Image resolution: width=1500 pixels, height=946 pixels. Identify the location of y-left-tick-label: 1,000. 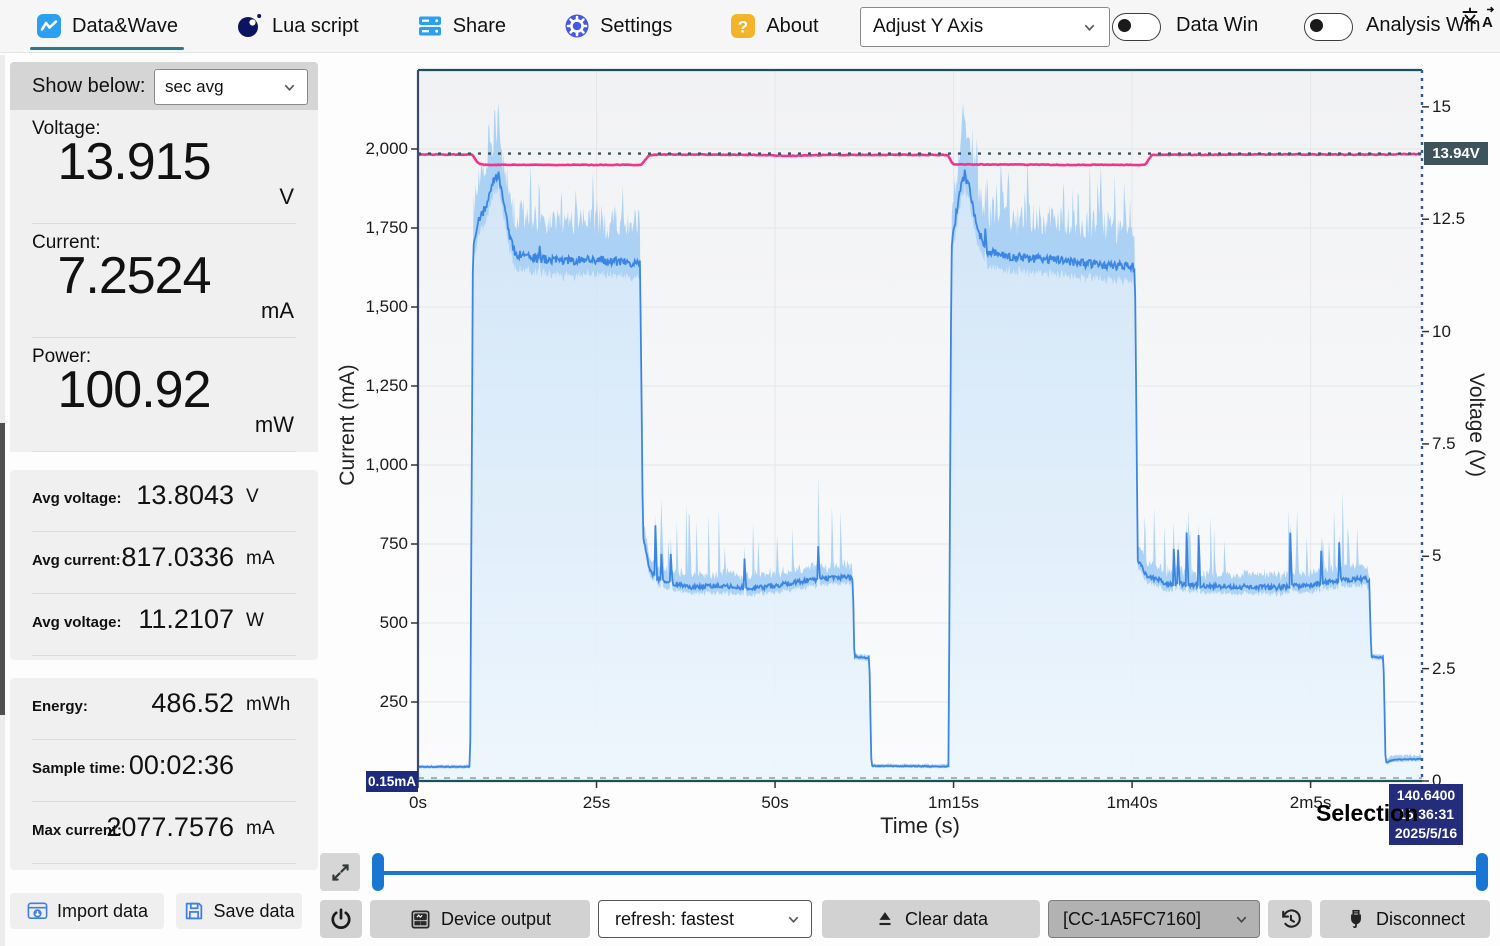
(386, 464).